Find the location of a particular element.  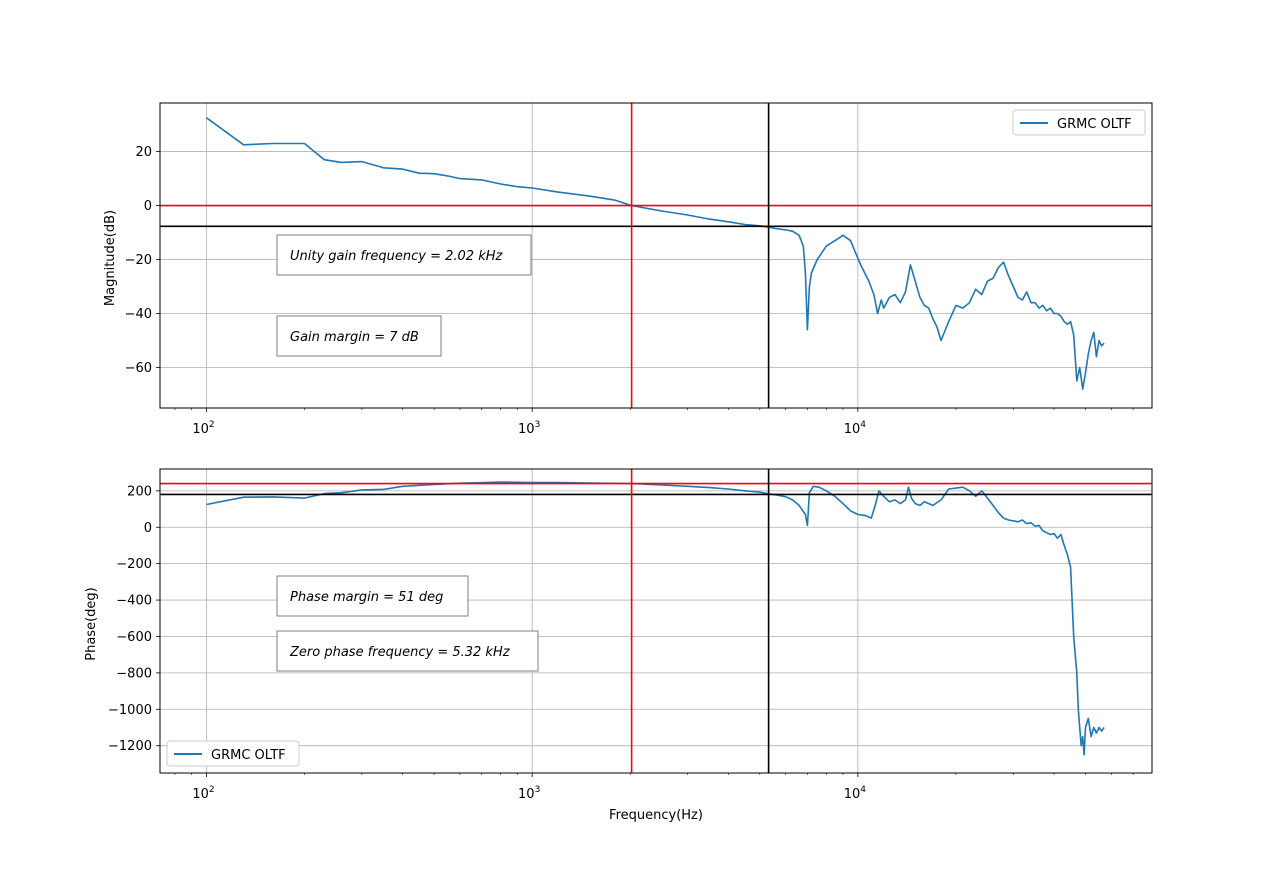

phase-xlabel: Frequency(Hz) is located at coordinates (656, 815).